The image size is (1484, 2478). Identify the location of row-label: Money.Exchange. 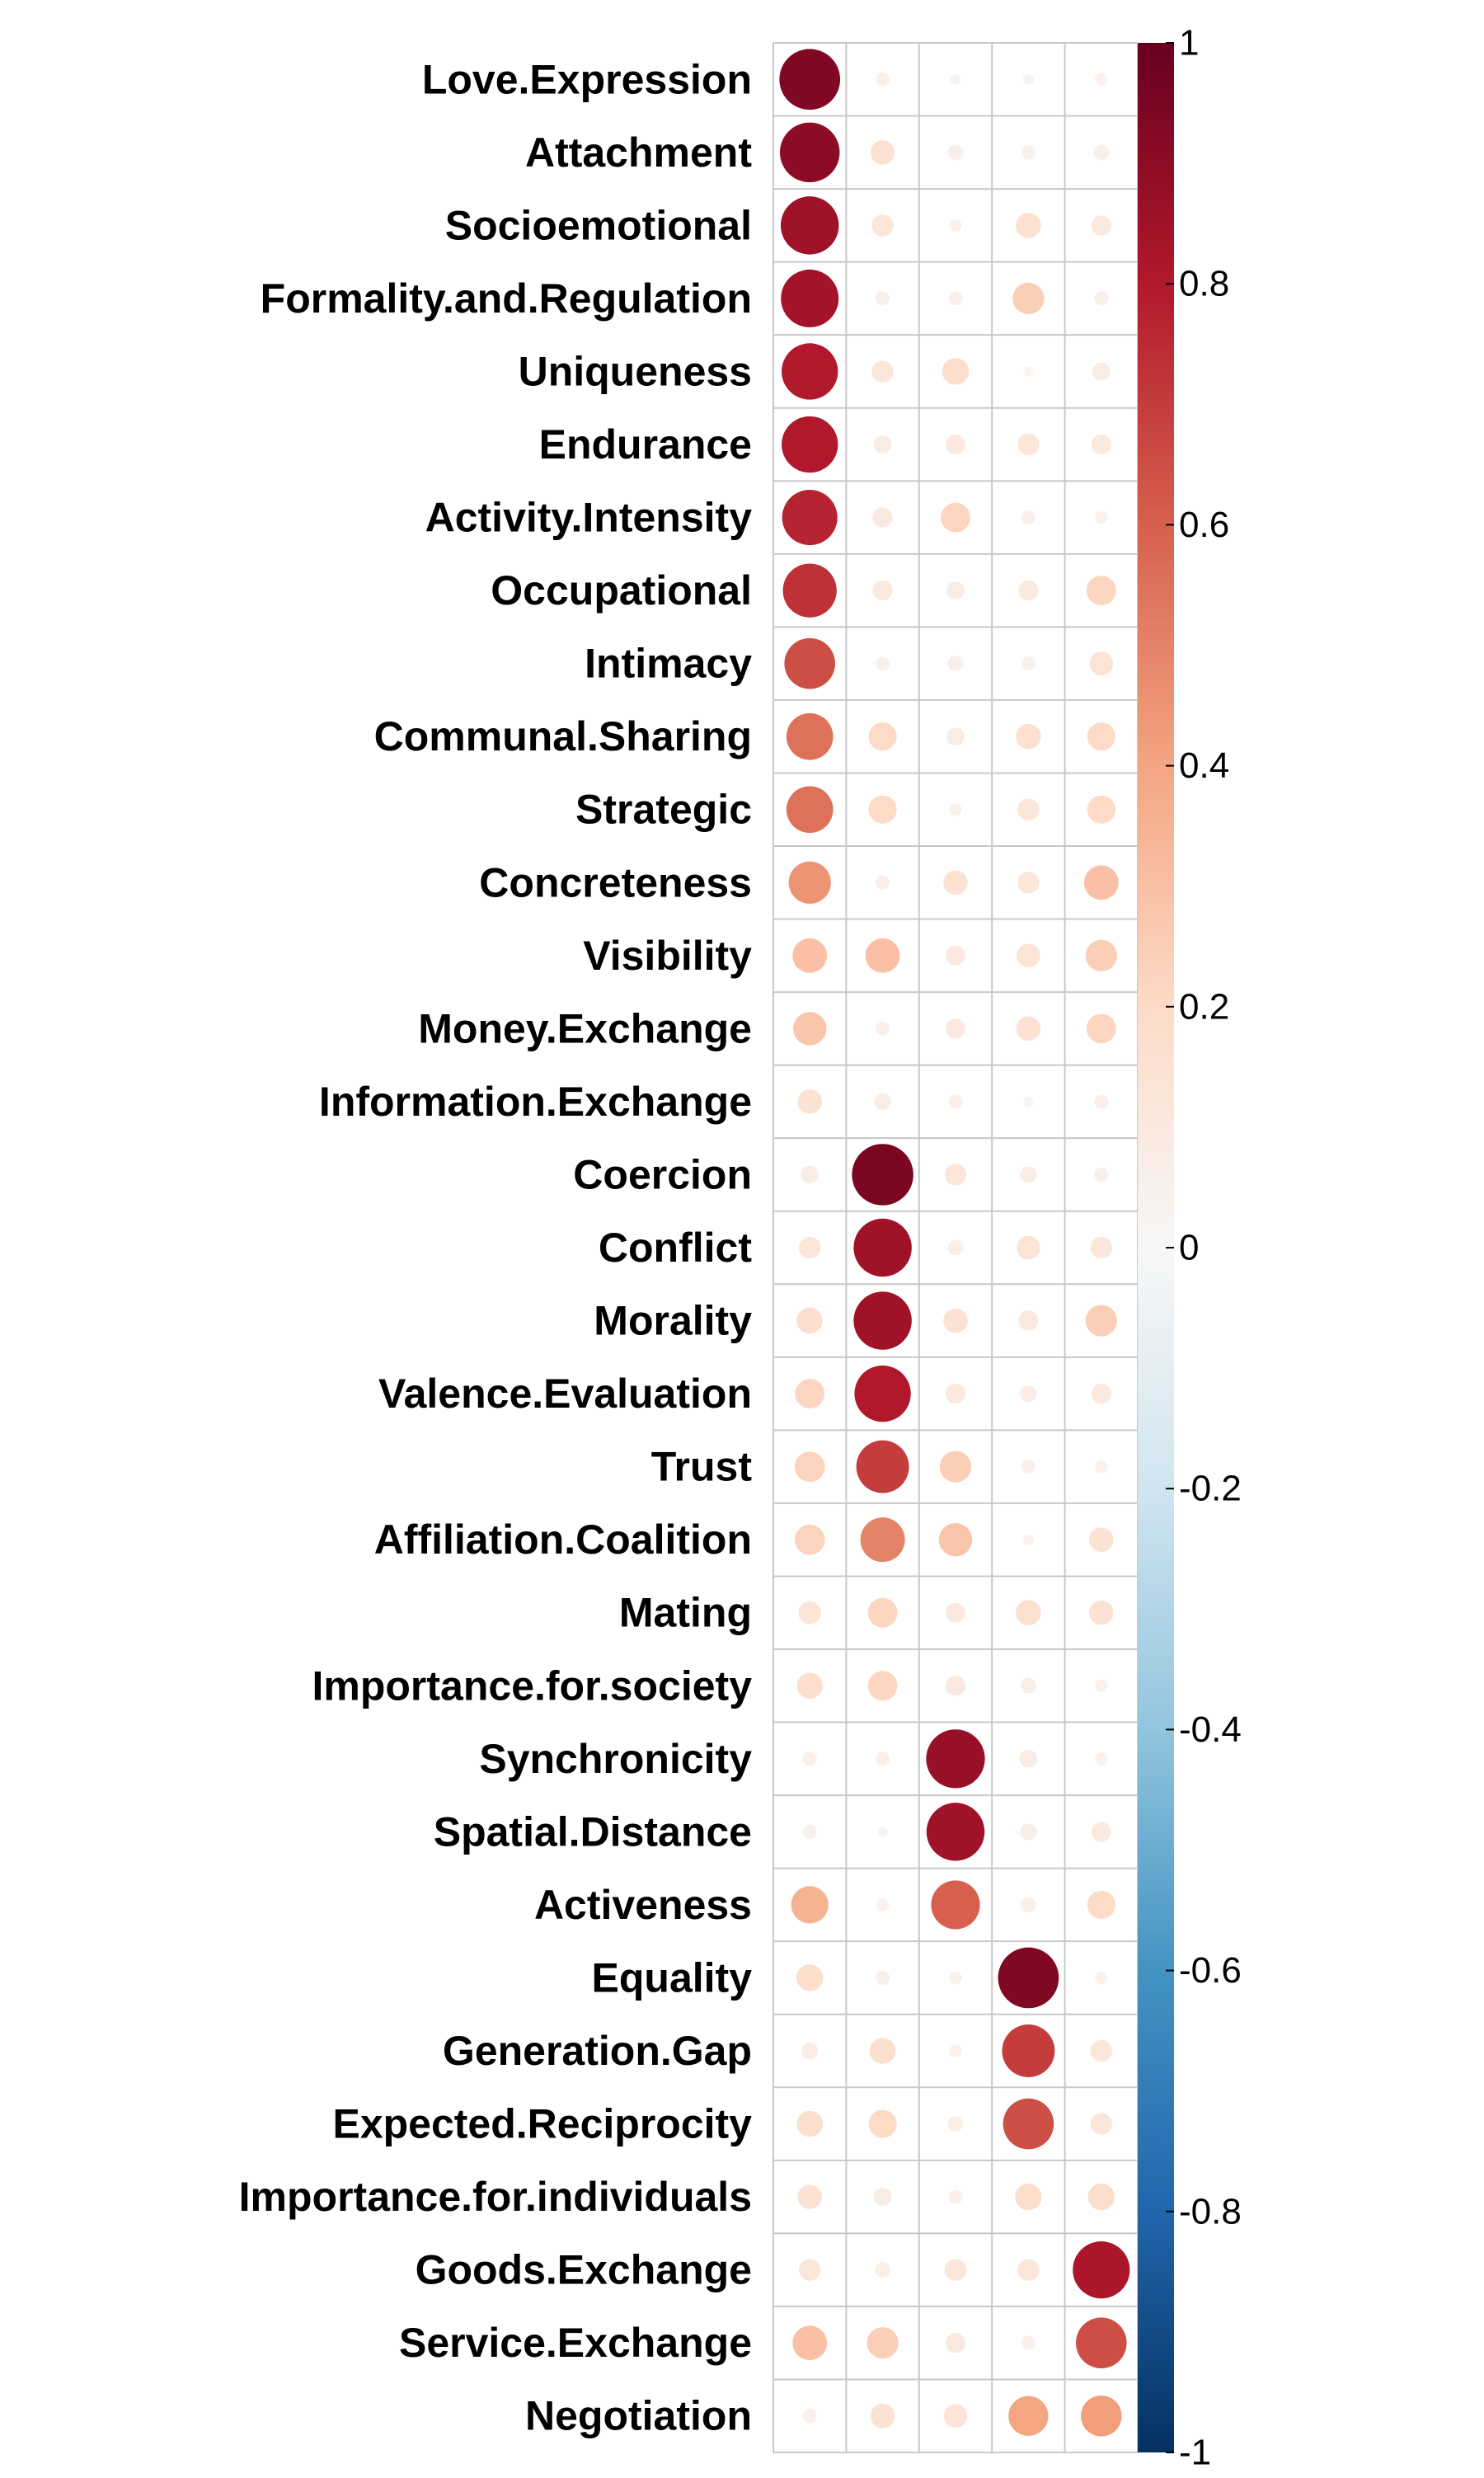
(585, 1028).